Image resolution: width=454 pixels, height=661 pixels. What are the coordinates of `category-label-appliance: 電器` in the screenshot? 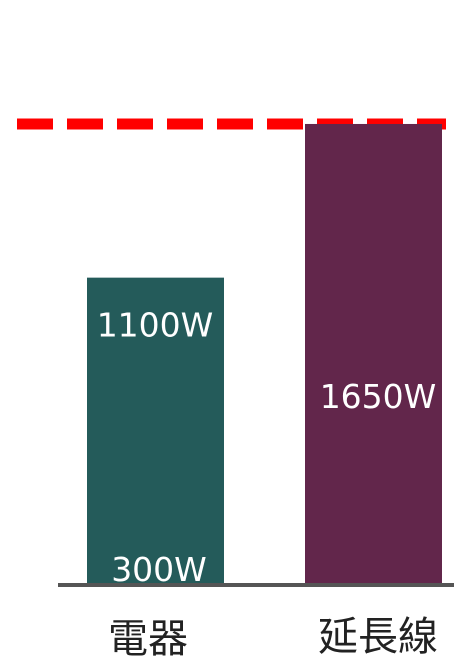 It's located at (148, 638).